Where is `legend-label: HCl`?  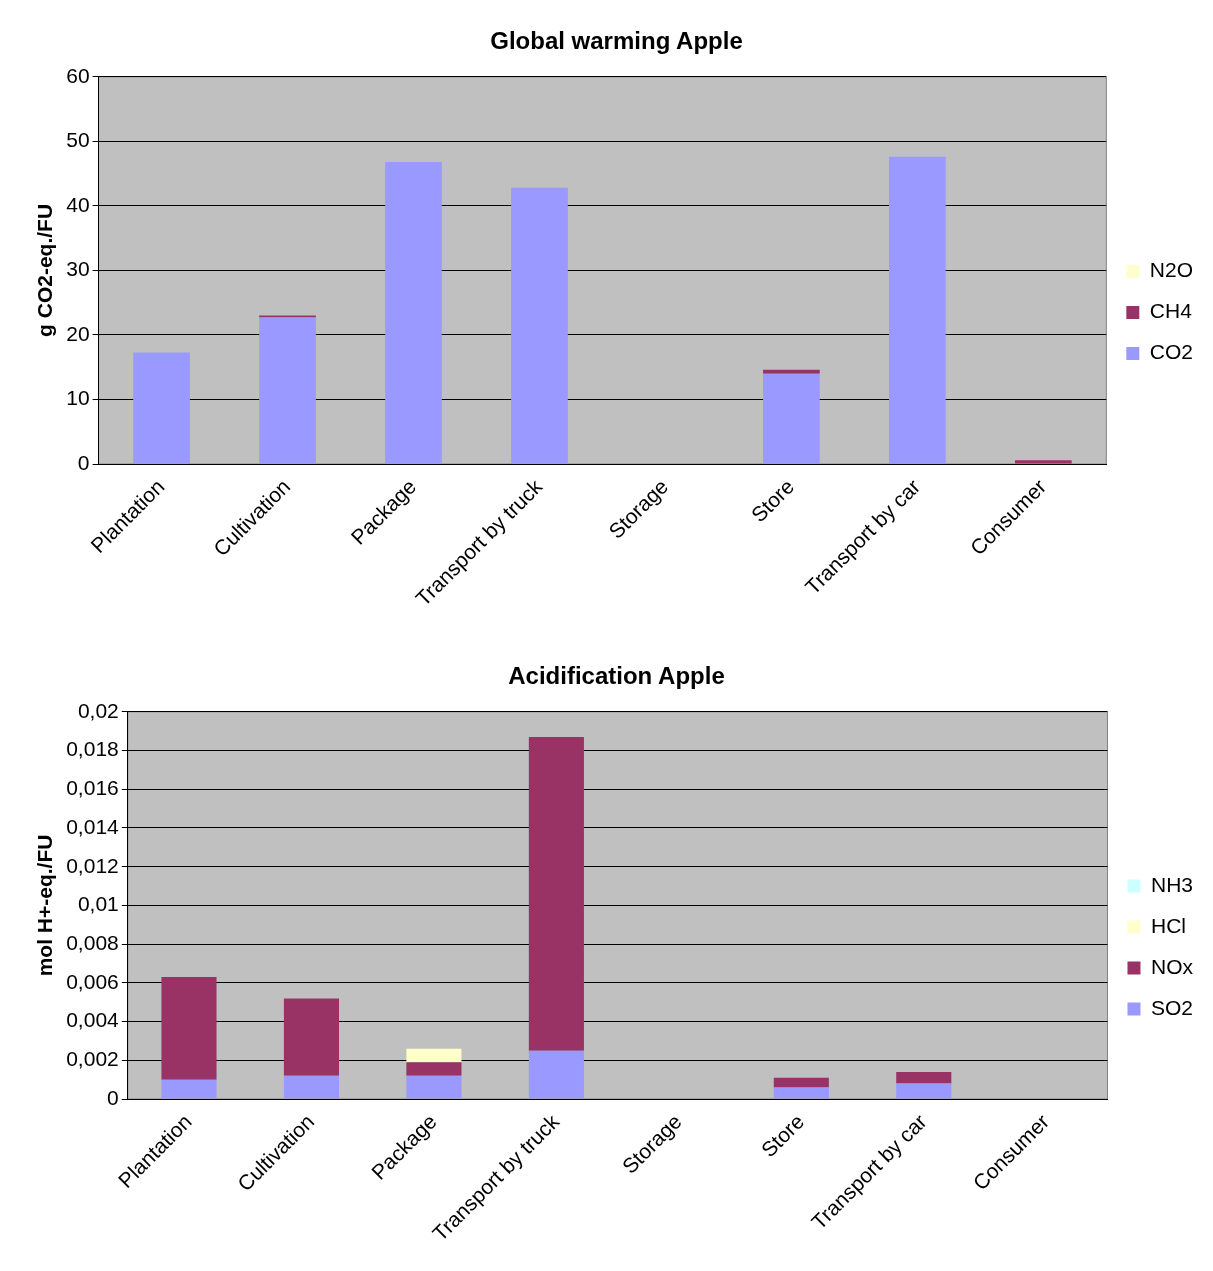 legend-label: HCl is located at coordinates (1168, 925).